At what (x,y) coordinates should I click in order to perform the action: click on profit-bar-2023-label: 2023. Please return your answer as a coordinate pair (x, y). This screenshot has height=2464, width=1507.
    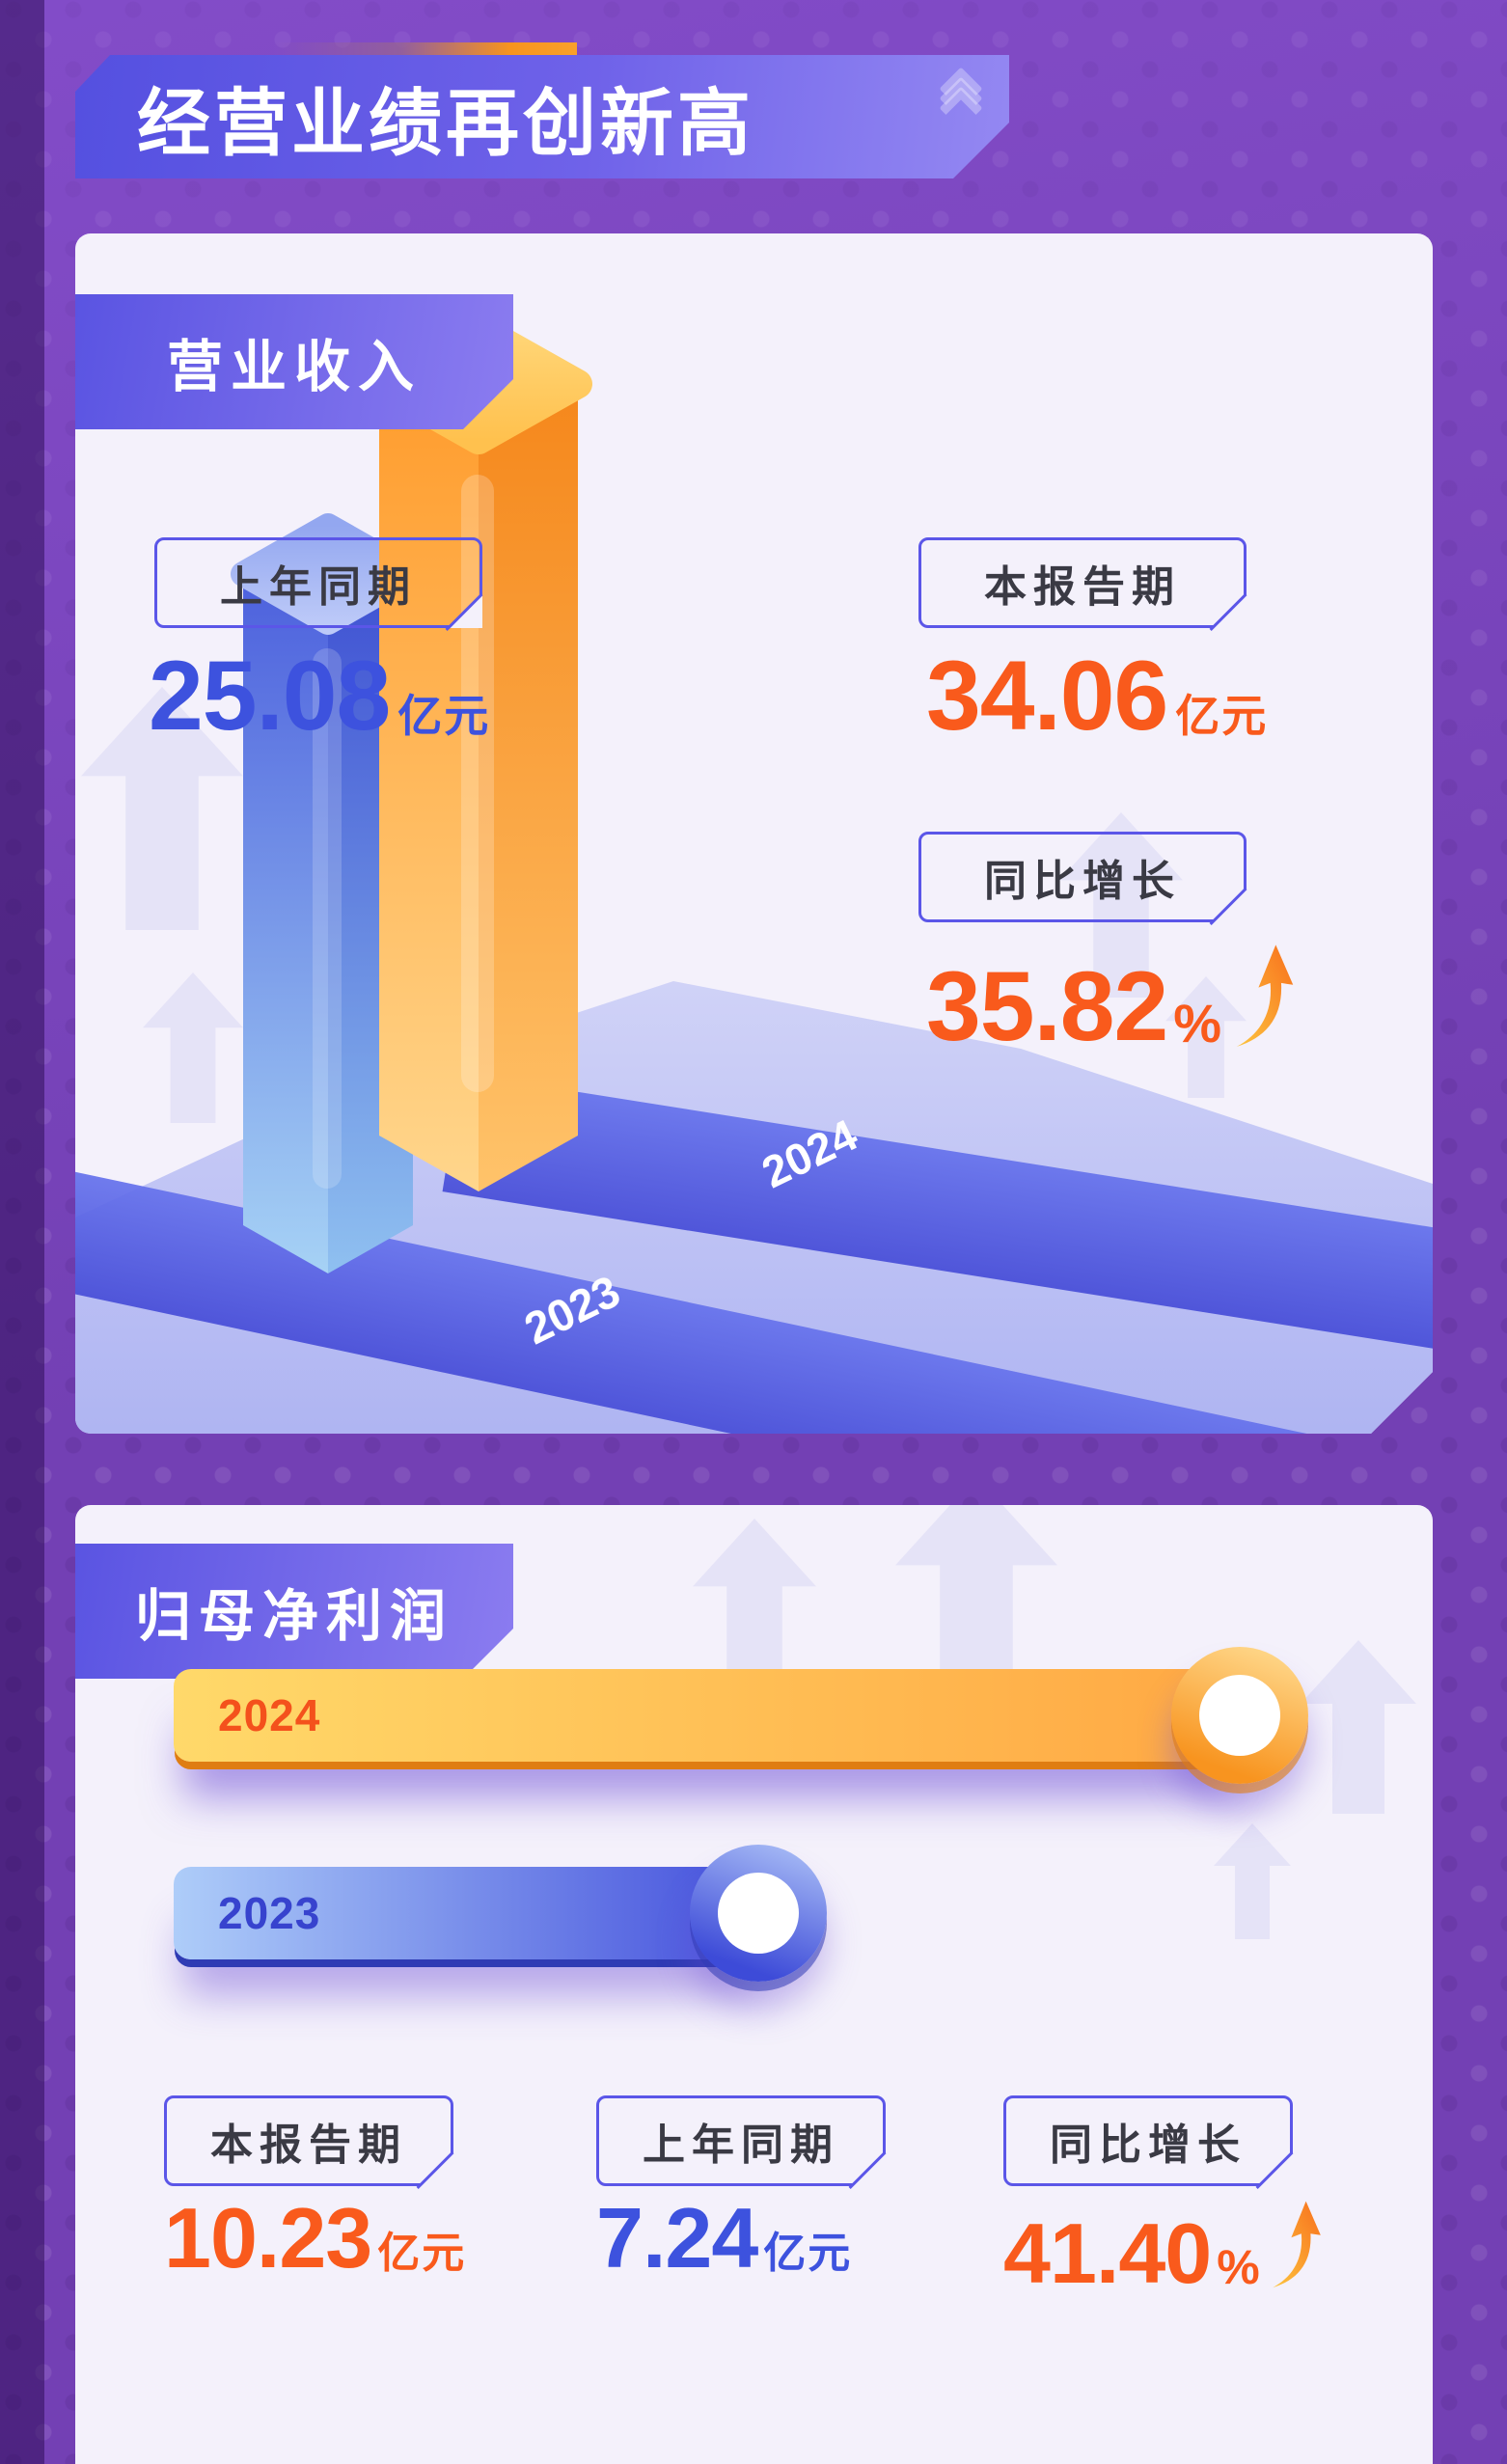
    Looking at the image, I should click on (269, 1913).